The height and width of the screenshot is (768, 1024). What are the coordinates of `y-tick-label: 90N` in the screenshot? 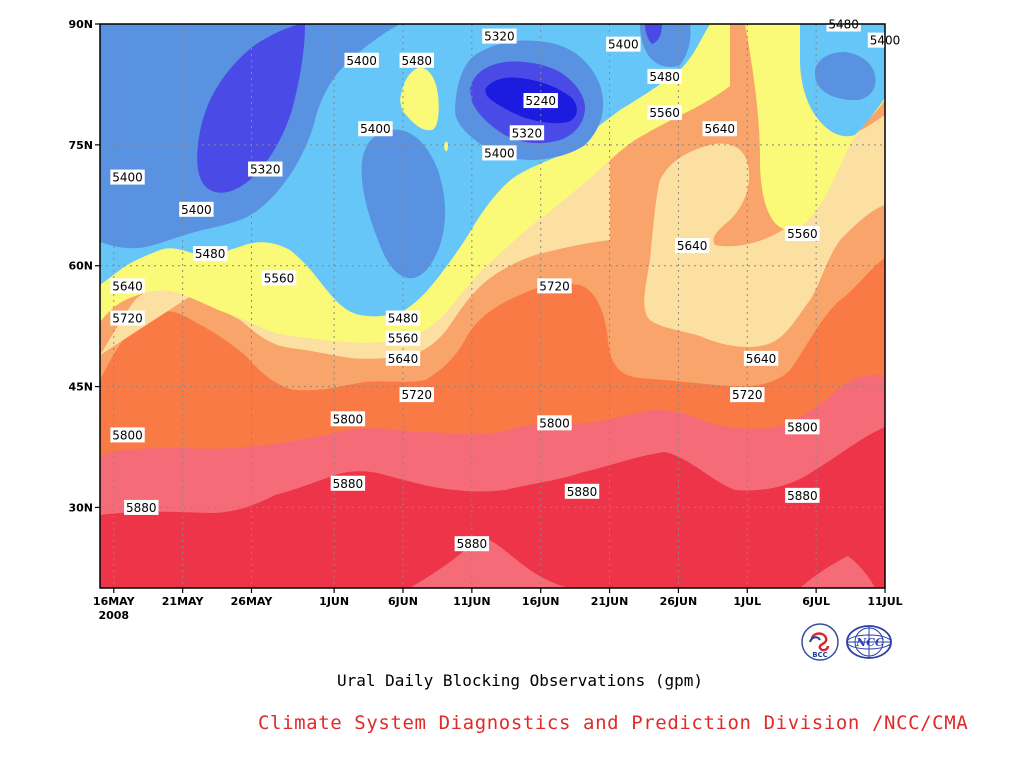 It's located at (80, 24).